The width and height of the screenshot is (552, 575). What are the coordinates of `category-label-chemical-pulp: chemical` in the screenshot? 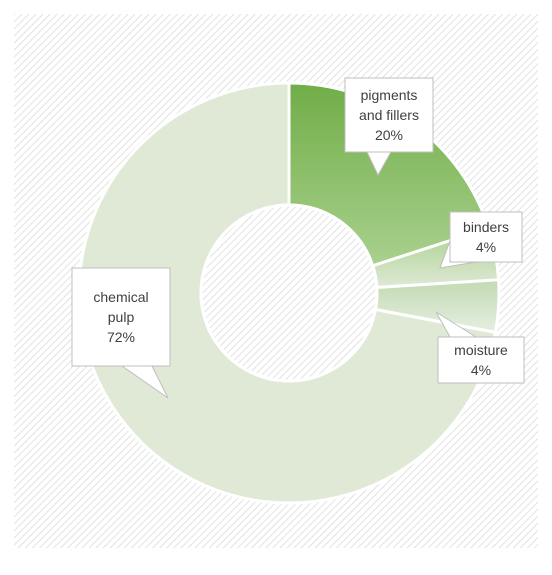 It's located at (120, 297).